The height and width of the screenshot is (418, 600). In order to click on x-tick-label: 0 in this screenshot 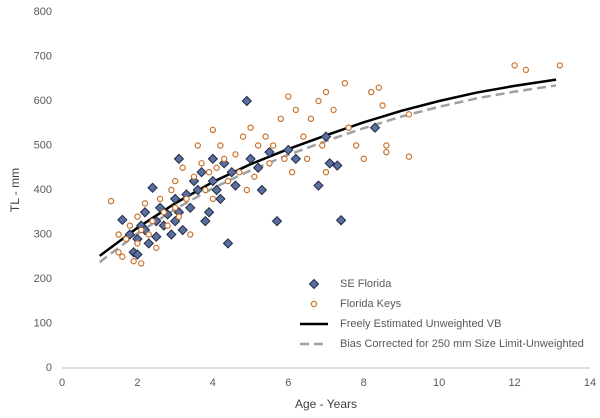, I will do `click(62, 383)`.